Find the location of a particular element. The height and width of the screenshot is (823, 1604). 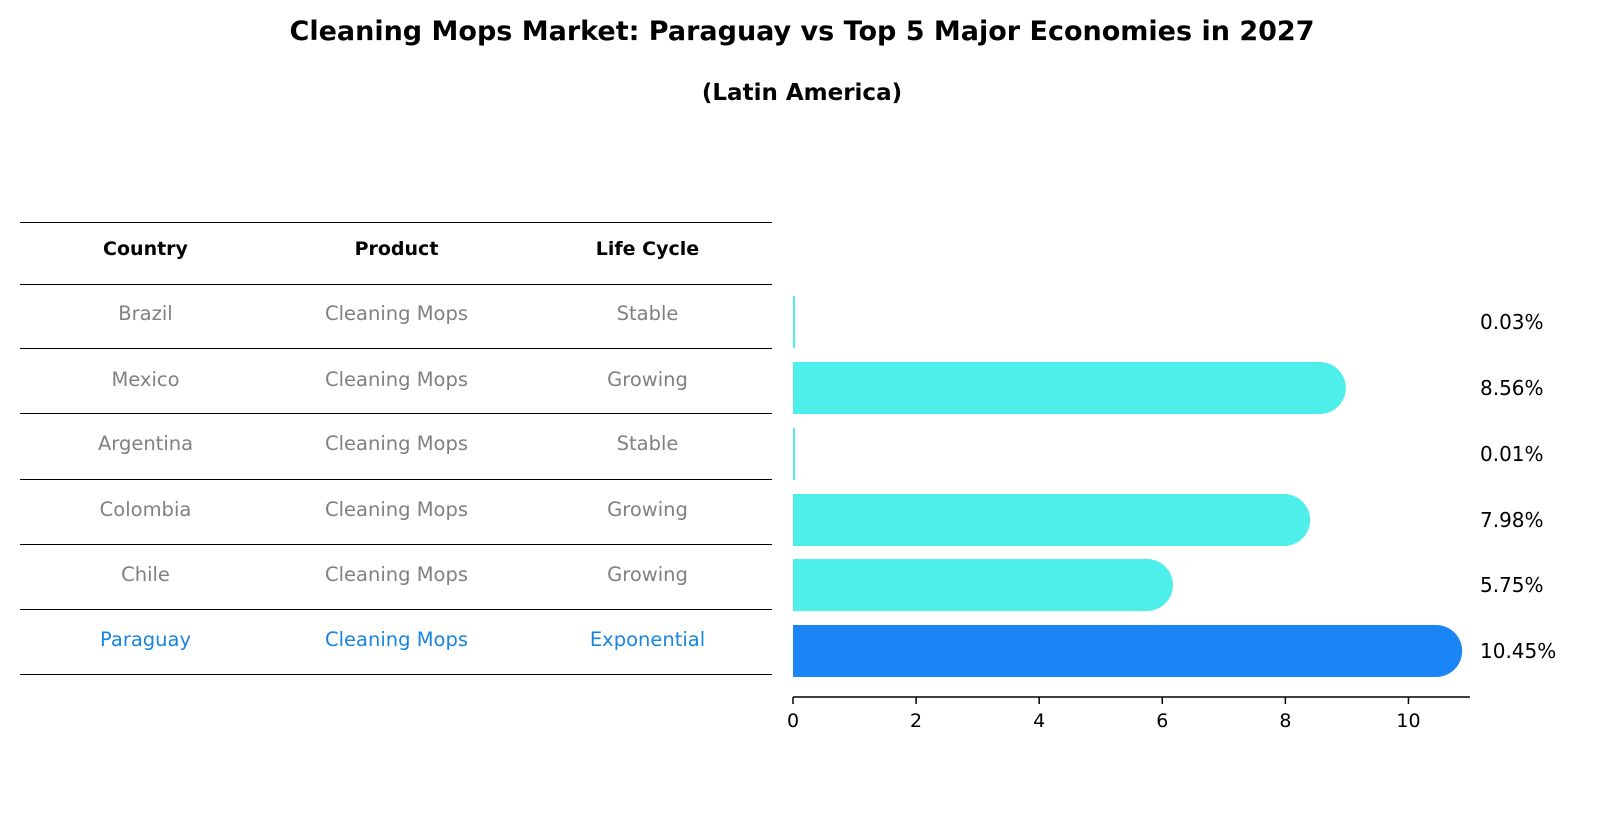

bar-chile is located at coordinates (983, 585).